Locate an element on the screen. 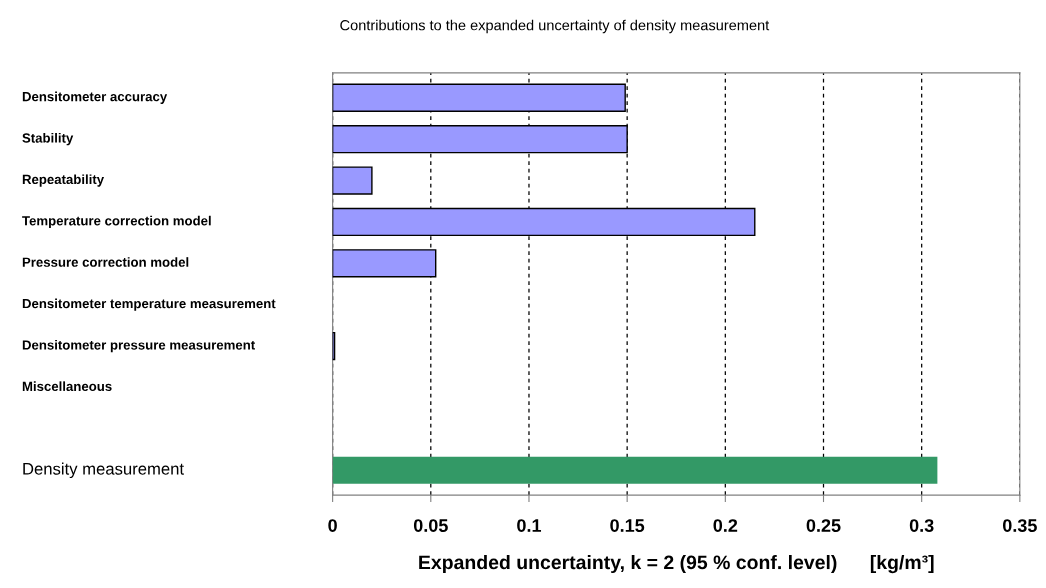  x-tick-label: 0.2 is located at coordinates (725, 525).